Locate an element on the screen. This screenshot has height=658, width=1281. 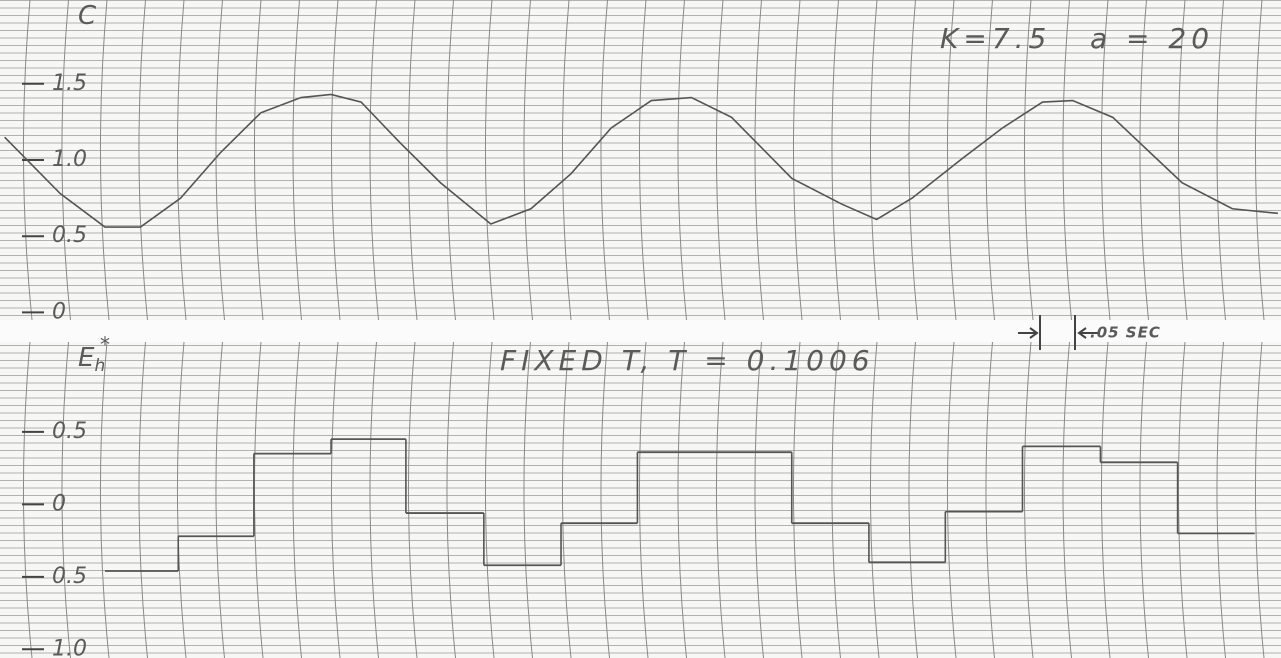
y-label-sub: h is located at coordinates (99, 366).